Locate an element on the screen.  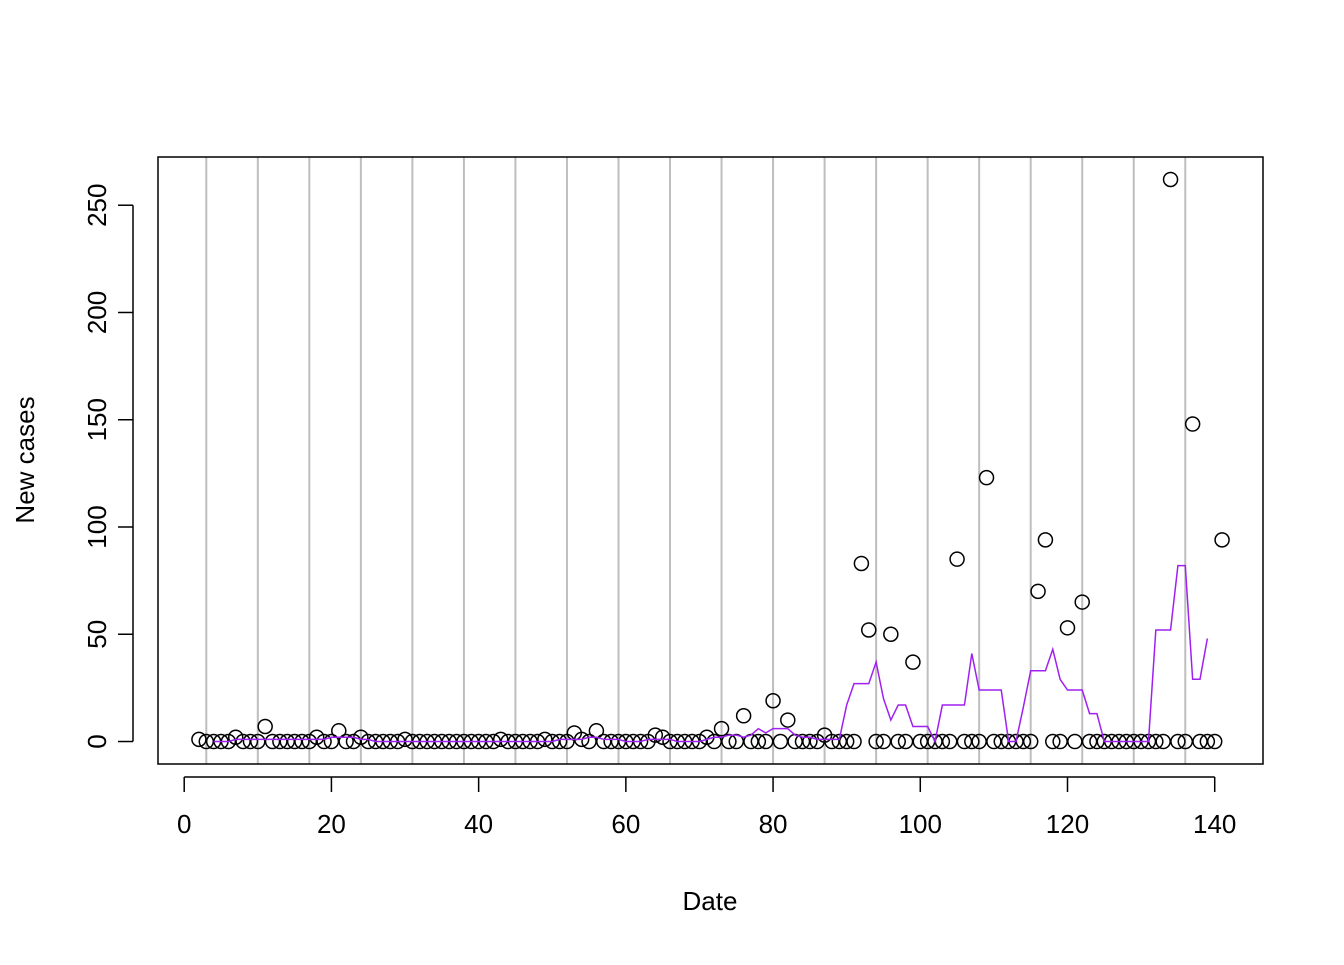
y-tick-label: 250 is located at coordinates (97, 205).